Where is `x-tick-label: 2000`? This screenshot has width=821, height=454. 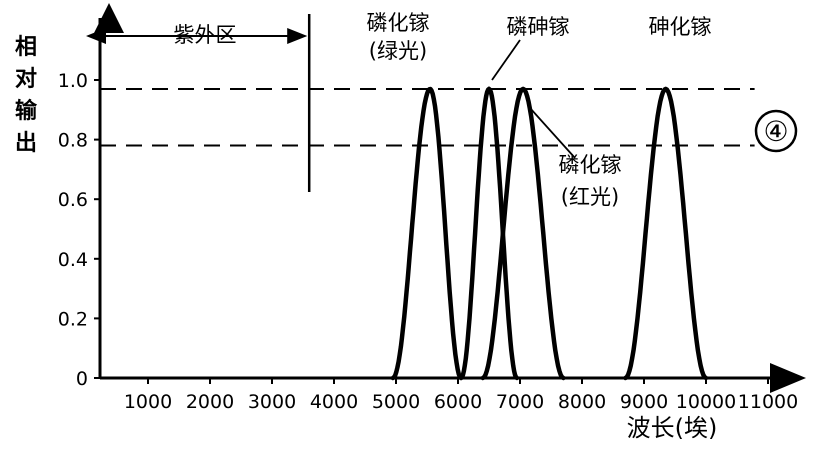
x-tick-label: 2000 is located at coordinates (210, 402).